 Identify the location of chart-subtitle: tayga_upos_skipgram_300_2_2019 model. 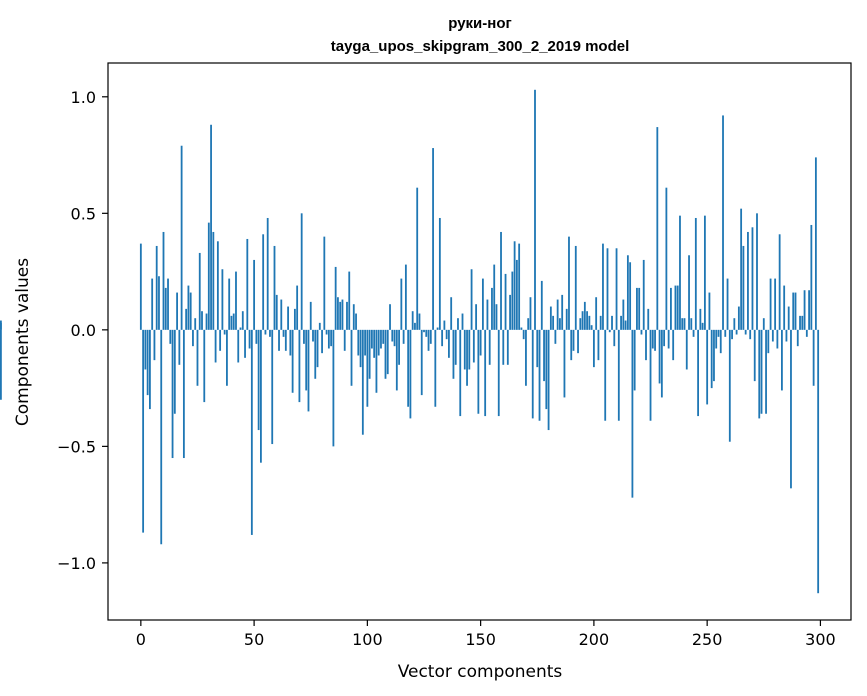
(480, 46).